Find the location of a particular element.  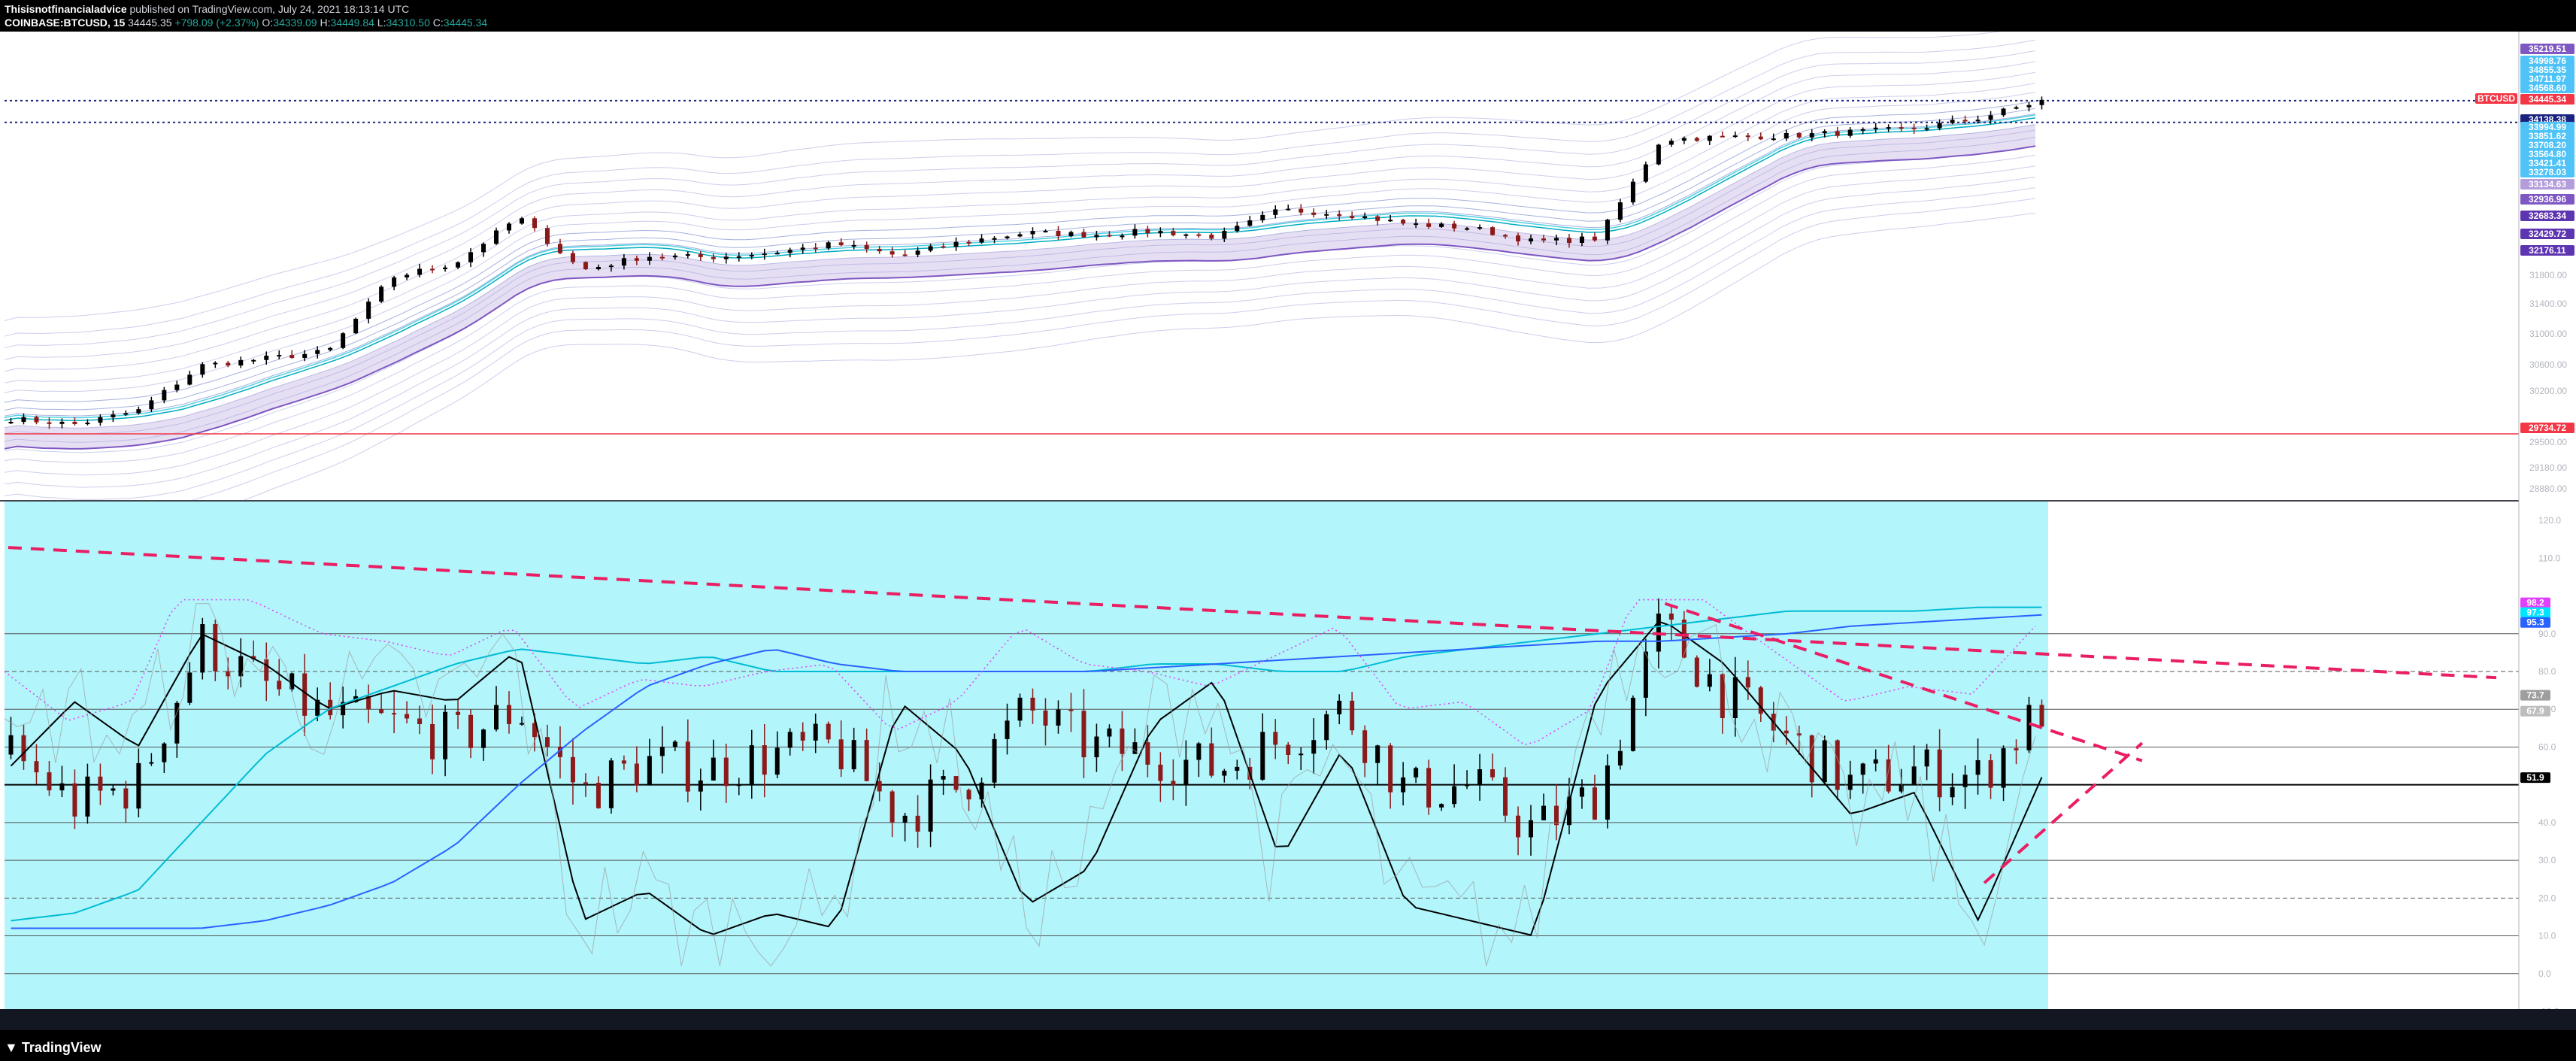

tradingview-logo: ▼ TradingView is located at coordinates (53, 1048).